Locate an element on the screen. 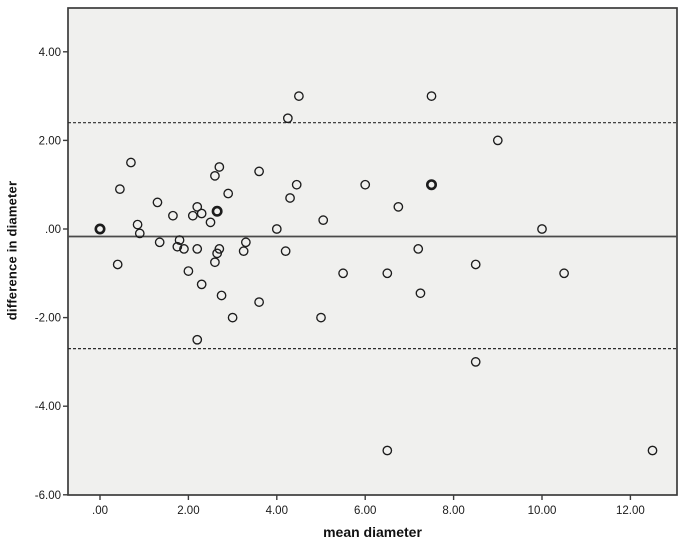 This screenshot has width=685, height=545. y-tick-label: 2.00 is located at coordinates (50, 141).